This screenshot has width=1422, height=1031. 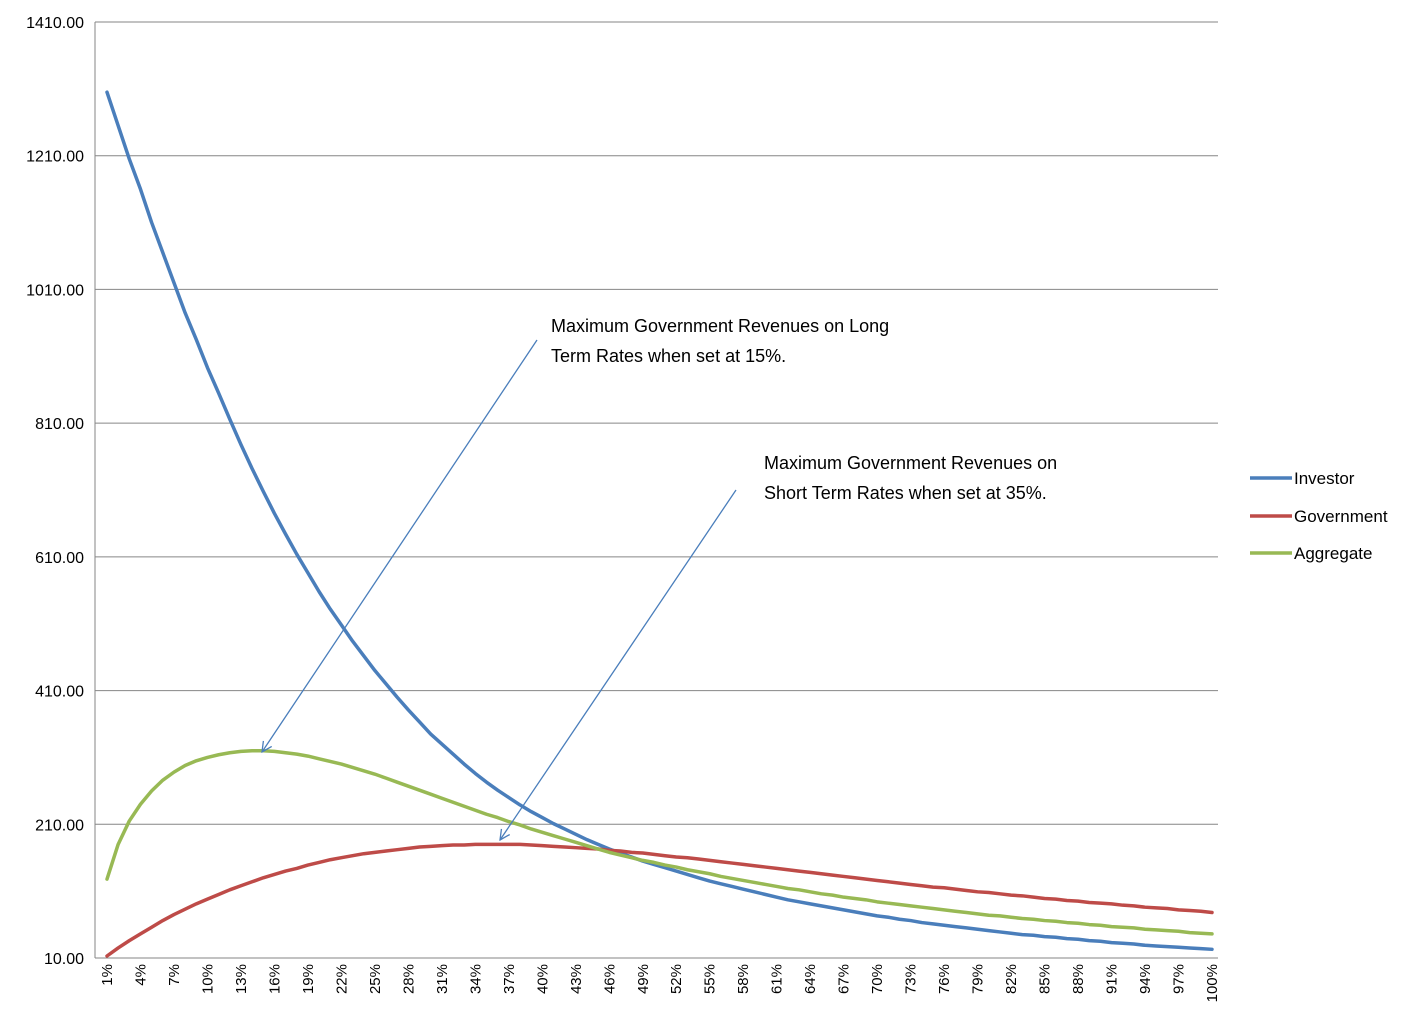 I want to click on legend-label-government: Government, so click(x=1341, y=516).